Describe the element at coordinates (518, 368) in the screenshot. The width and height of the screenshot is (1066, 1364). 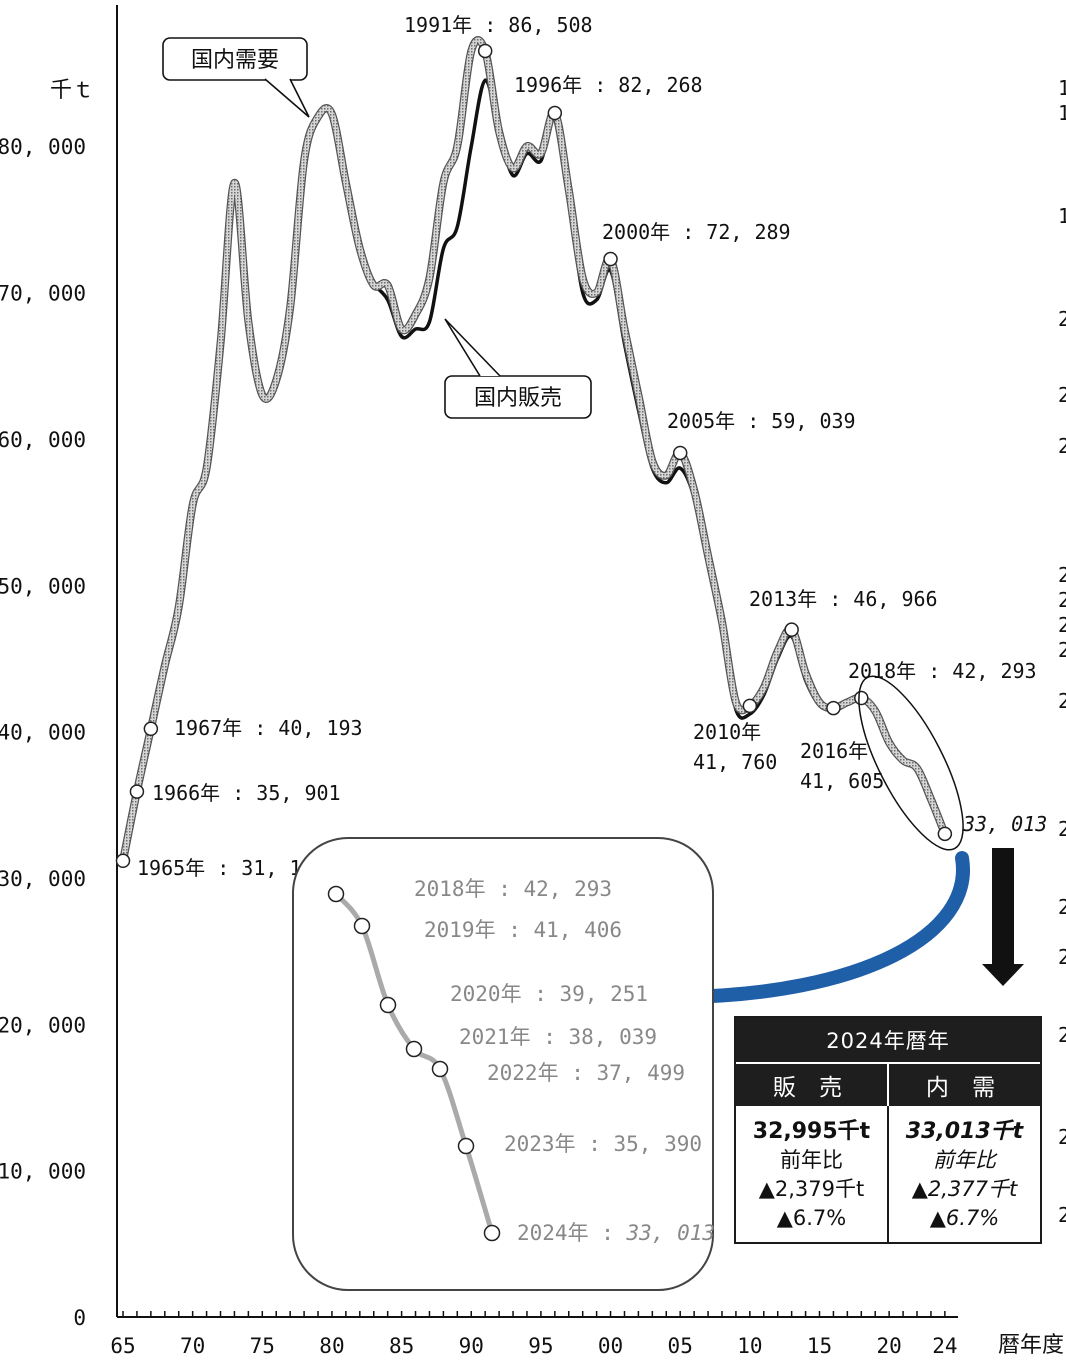
I see `callout-sales: 国内販売` at that location.